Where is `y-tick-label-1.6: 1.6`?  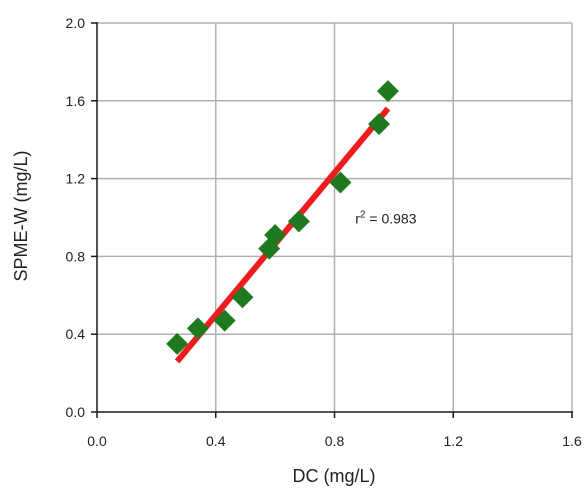
y-tick-label-1.6: 1.6 is located at coordinates (76, 101).